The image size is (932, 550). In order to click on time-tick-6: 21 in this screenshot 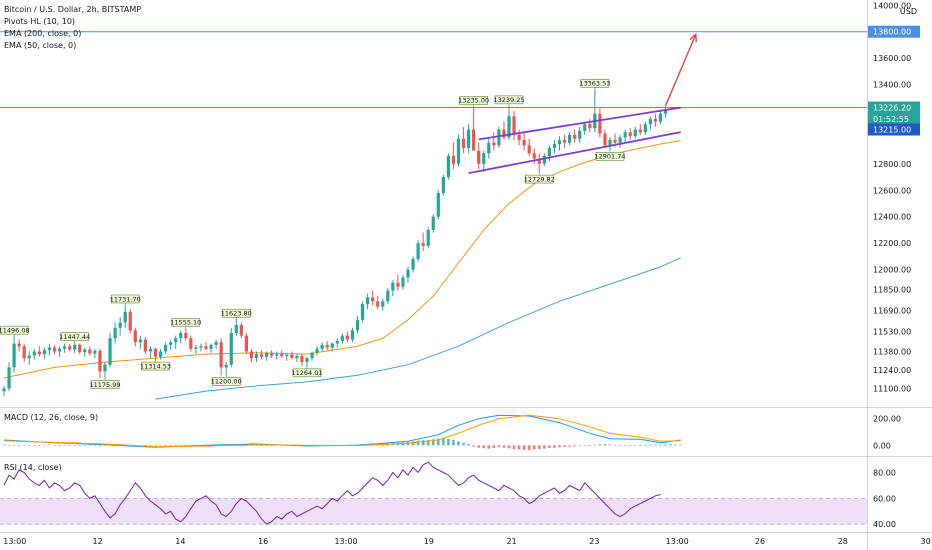, I will do `click(512, 541)`.